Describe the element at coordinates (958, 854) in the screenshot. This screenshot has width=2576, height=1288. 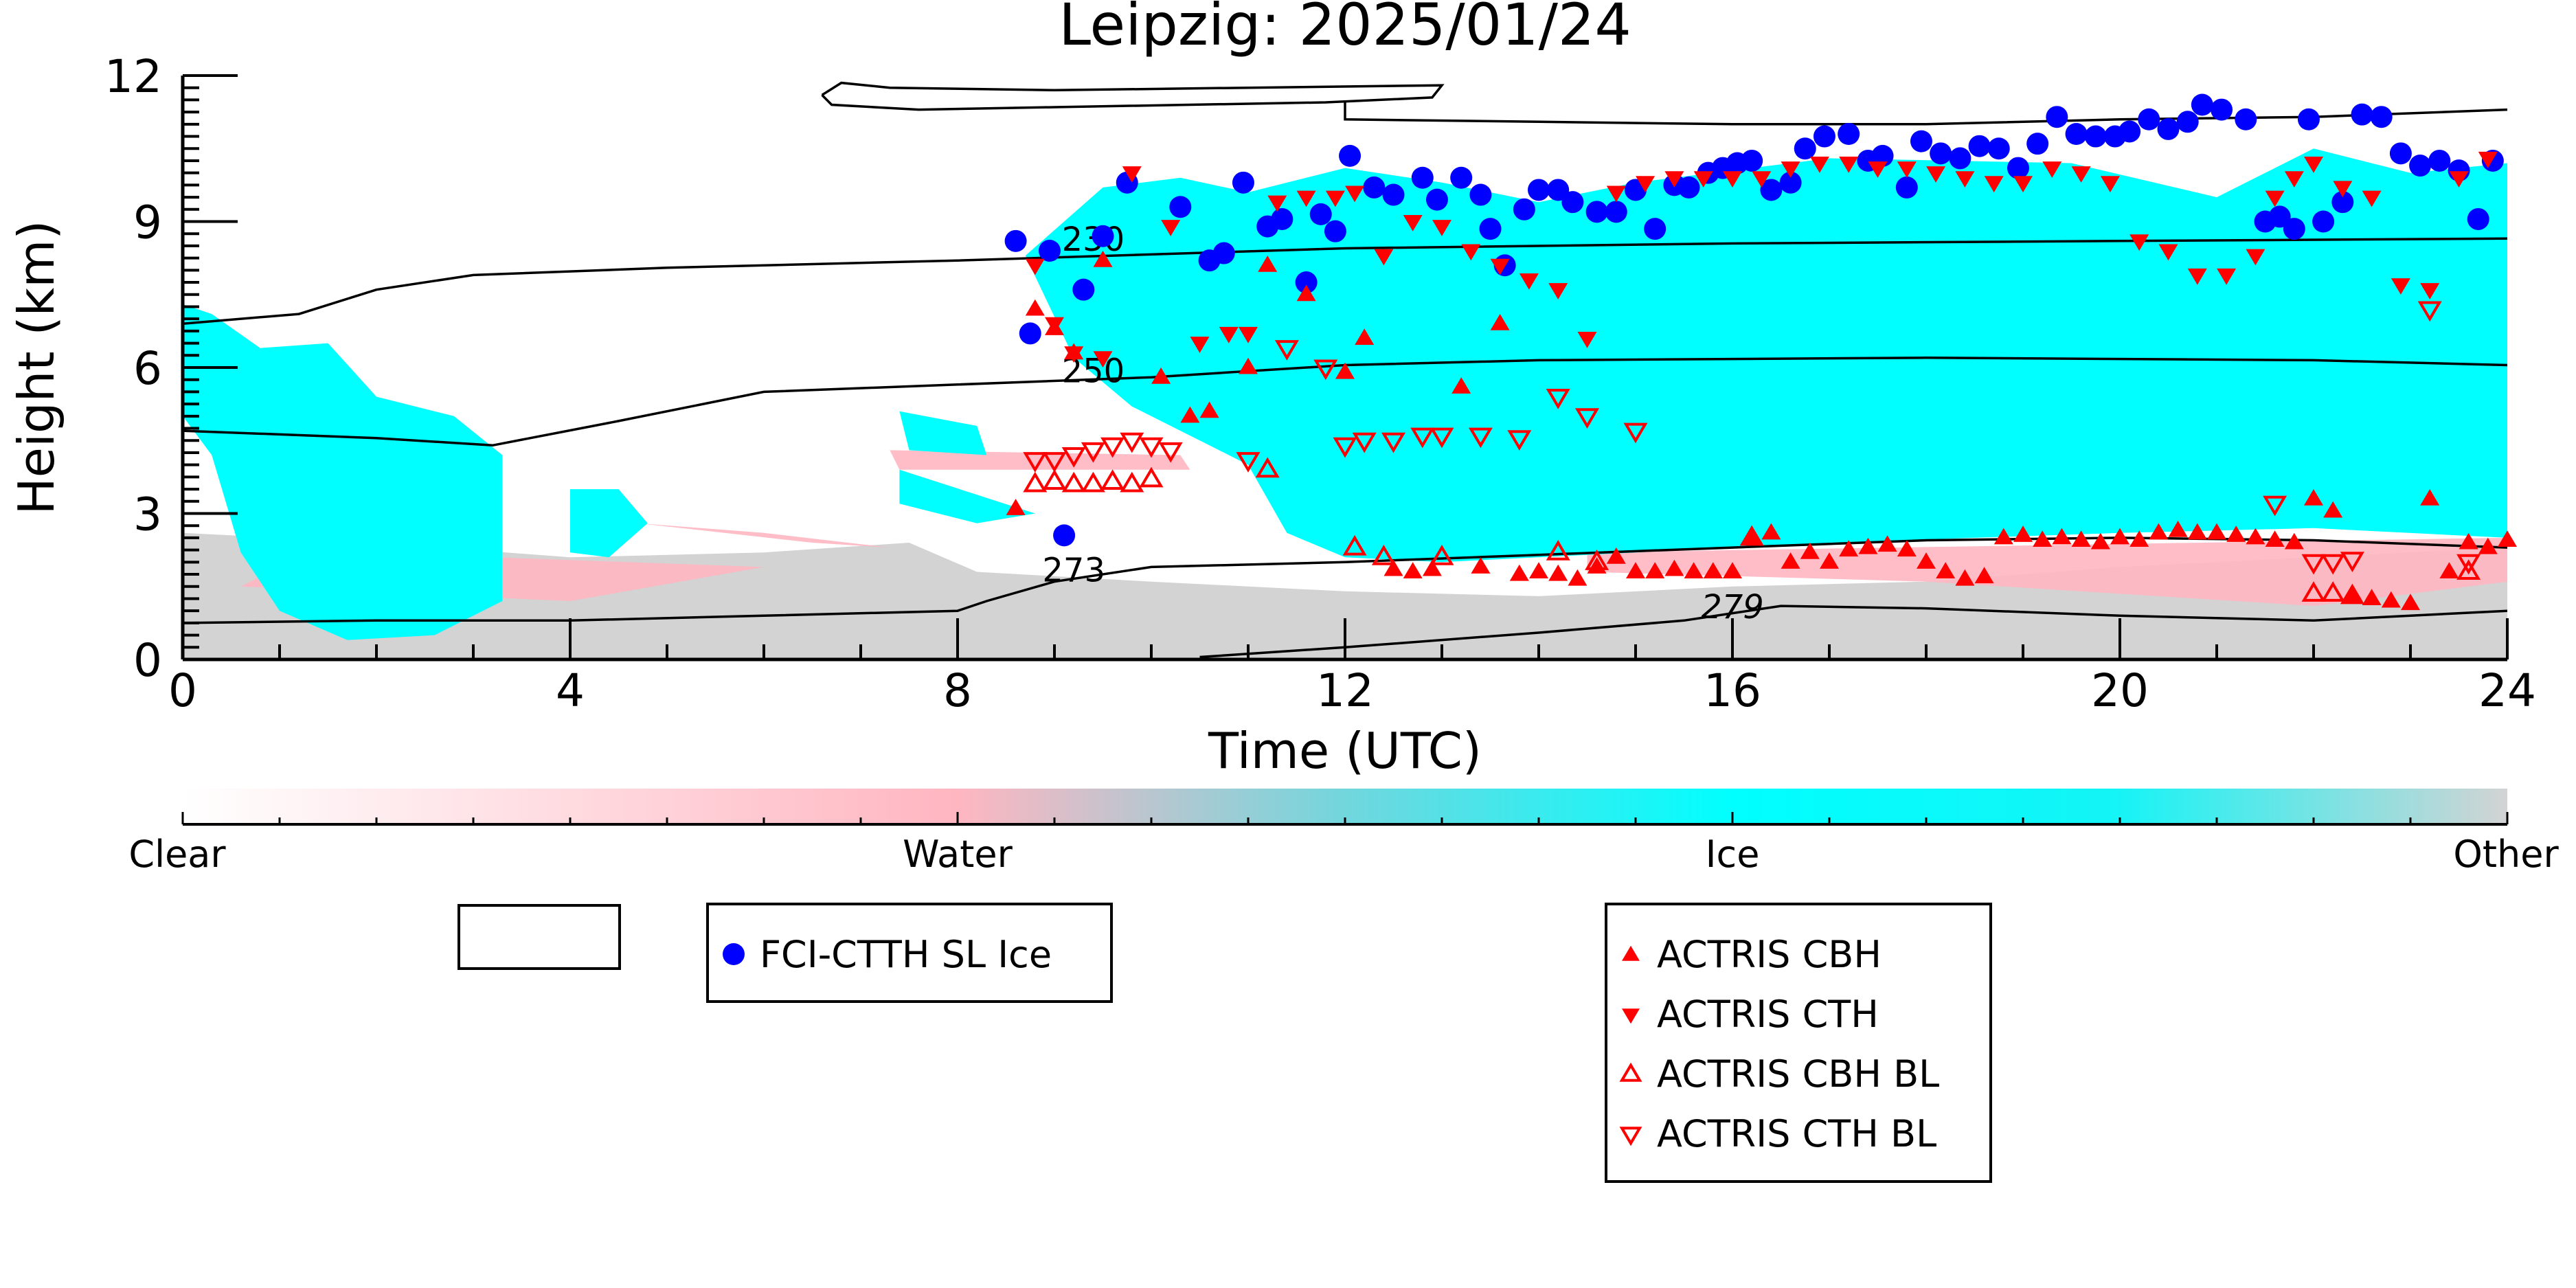
I see `colorbar-label-water: Water` at that location.